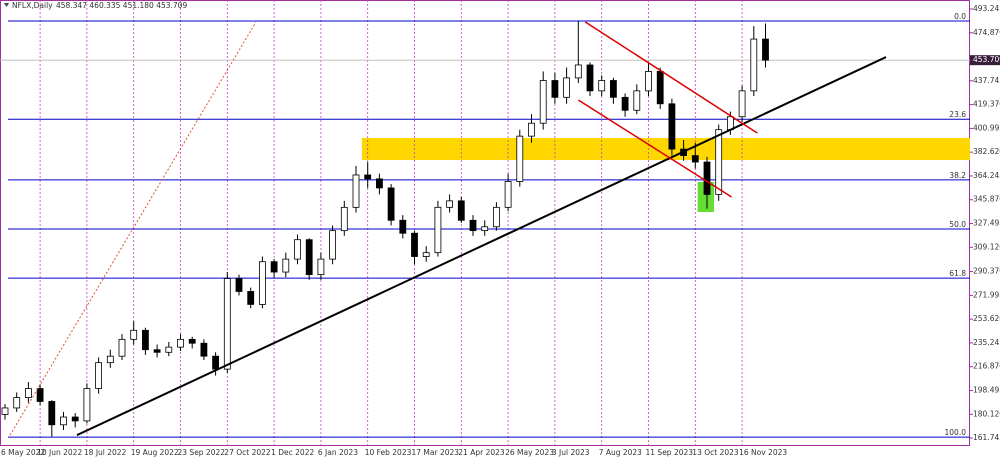 Image resolution: width=1000 pixels, height=460 pixels. What do you see at coordinates (986, 199) in the screenshot?
I see `y-tick-label: 345.870` at bounding box center [986, 199].